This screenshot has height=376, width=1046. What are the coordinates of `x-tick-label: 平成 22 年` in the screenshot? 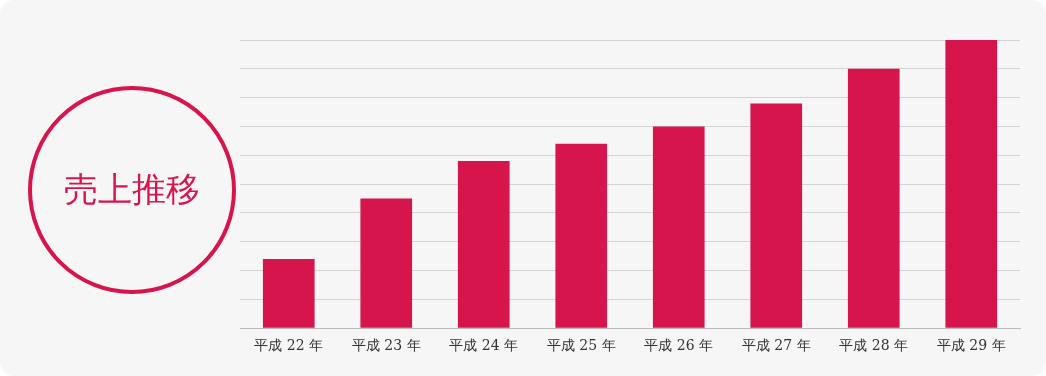 It's located at (289, 345).